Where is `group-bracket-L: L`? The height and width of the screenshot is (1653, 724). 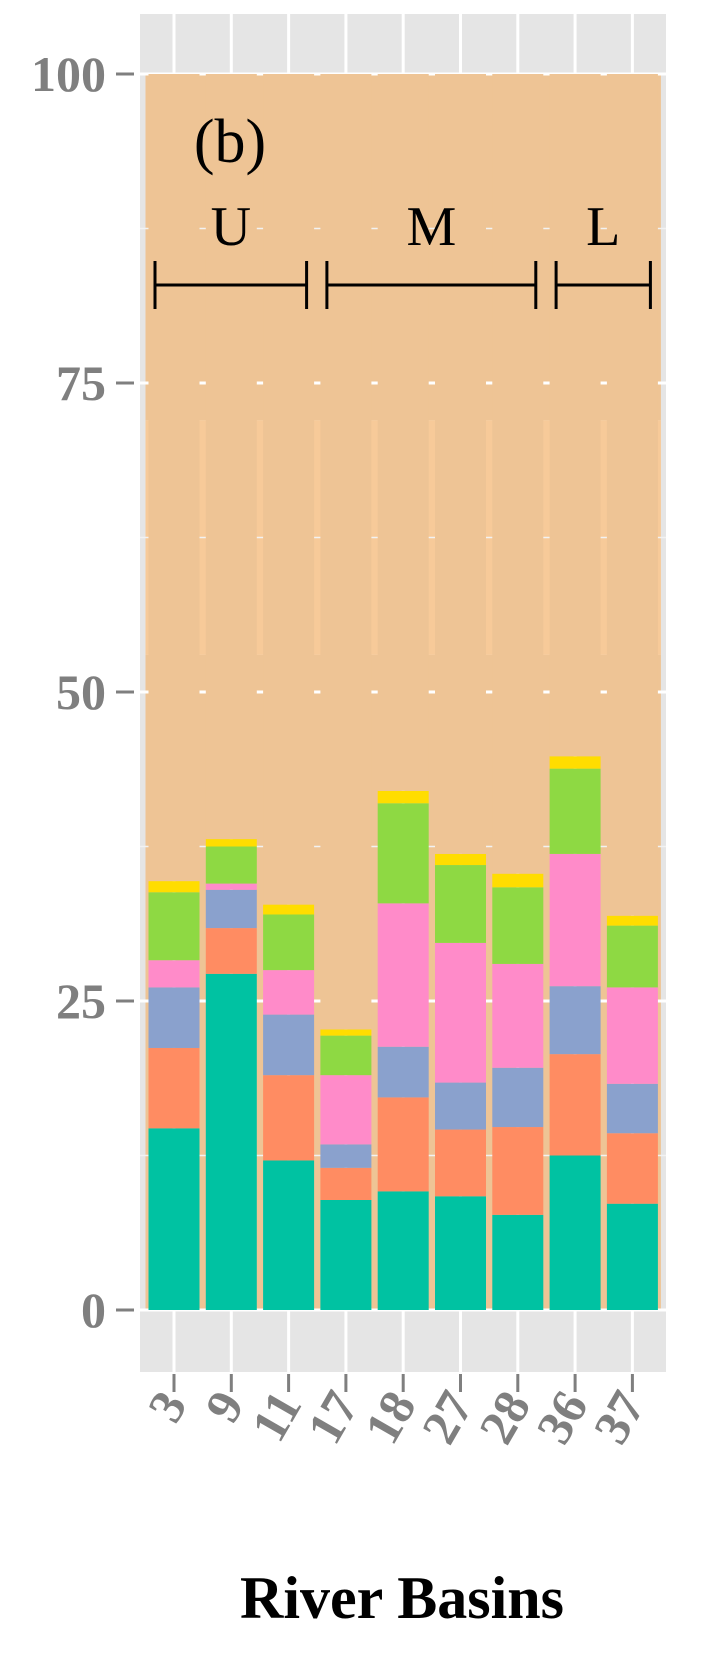
group-bracket-L: L is located at coordinates (603, 252).